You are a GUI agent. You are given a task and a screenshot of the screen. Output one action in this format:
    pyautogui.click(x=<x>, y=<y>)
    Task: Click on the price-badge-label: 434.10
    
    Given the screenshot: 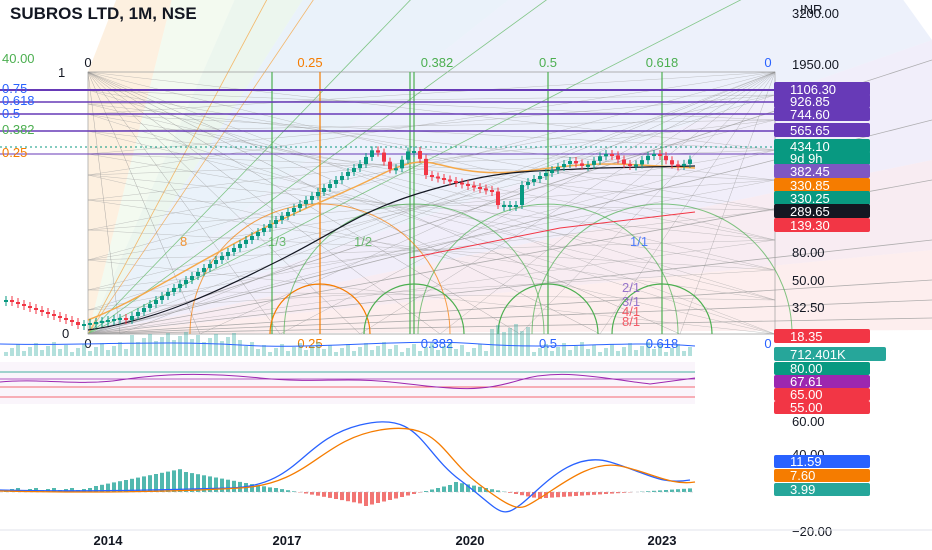 What is the action you would take?
    pyautogui.click(x=810, y=146)
    